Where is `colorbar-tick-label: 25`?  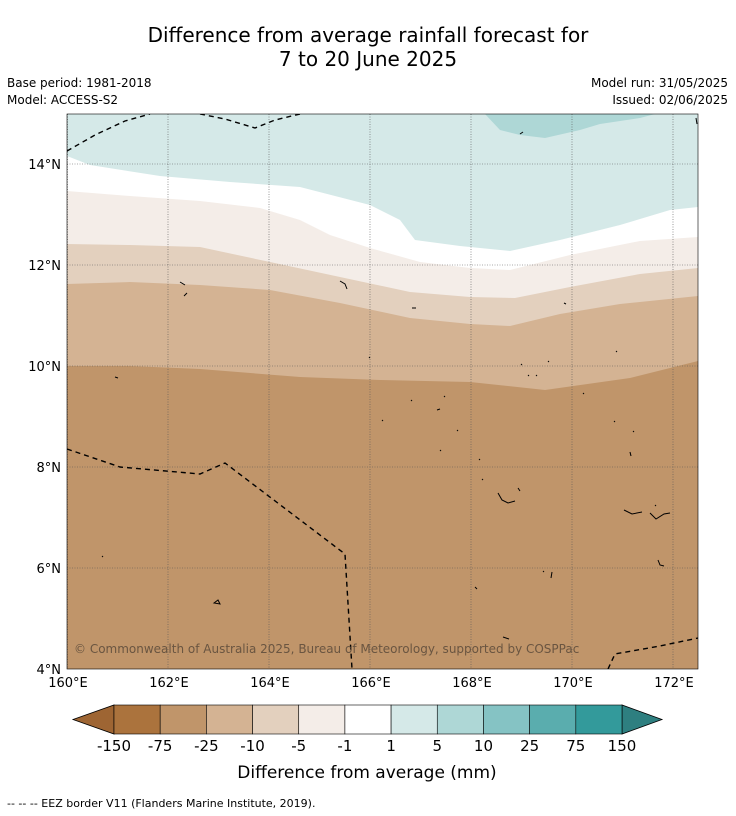 colorbar-tick-label: 25 is located at coordinates (529, 746).